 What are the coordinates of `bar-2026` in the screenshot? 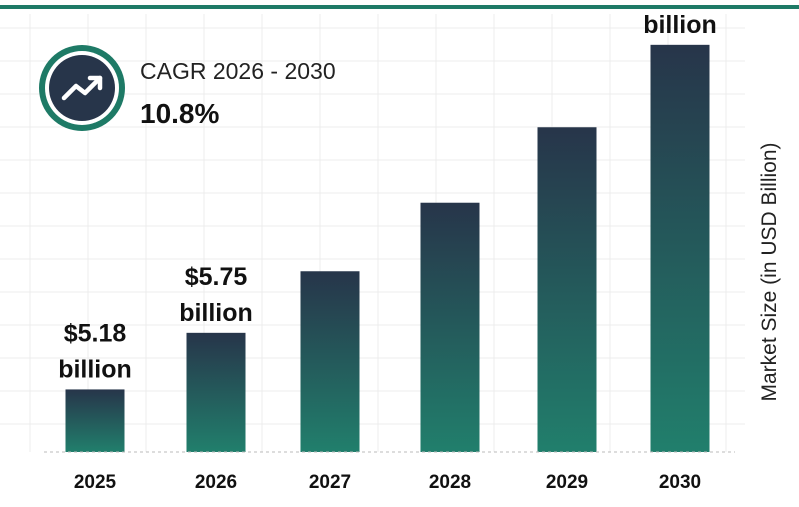 It's located at (216, 392).